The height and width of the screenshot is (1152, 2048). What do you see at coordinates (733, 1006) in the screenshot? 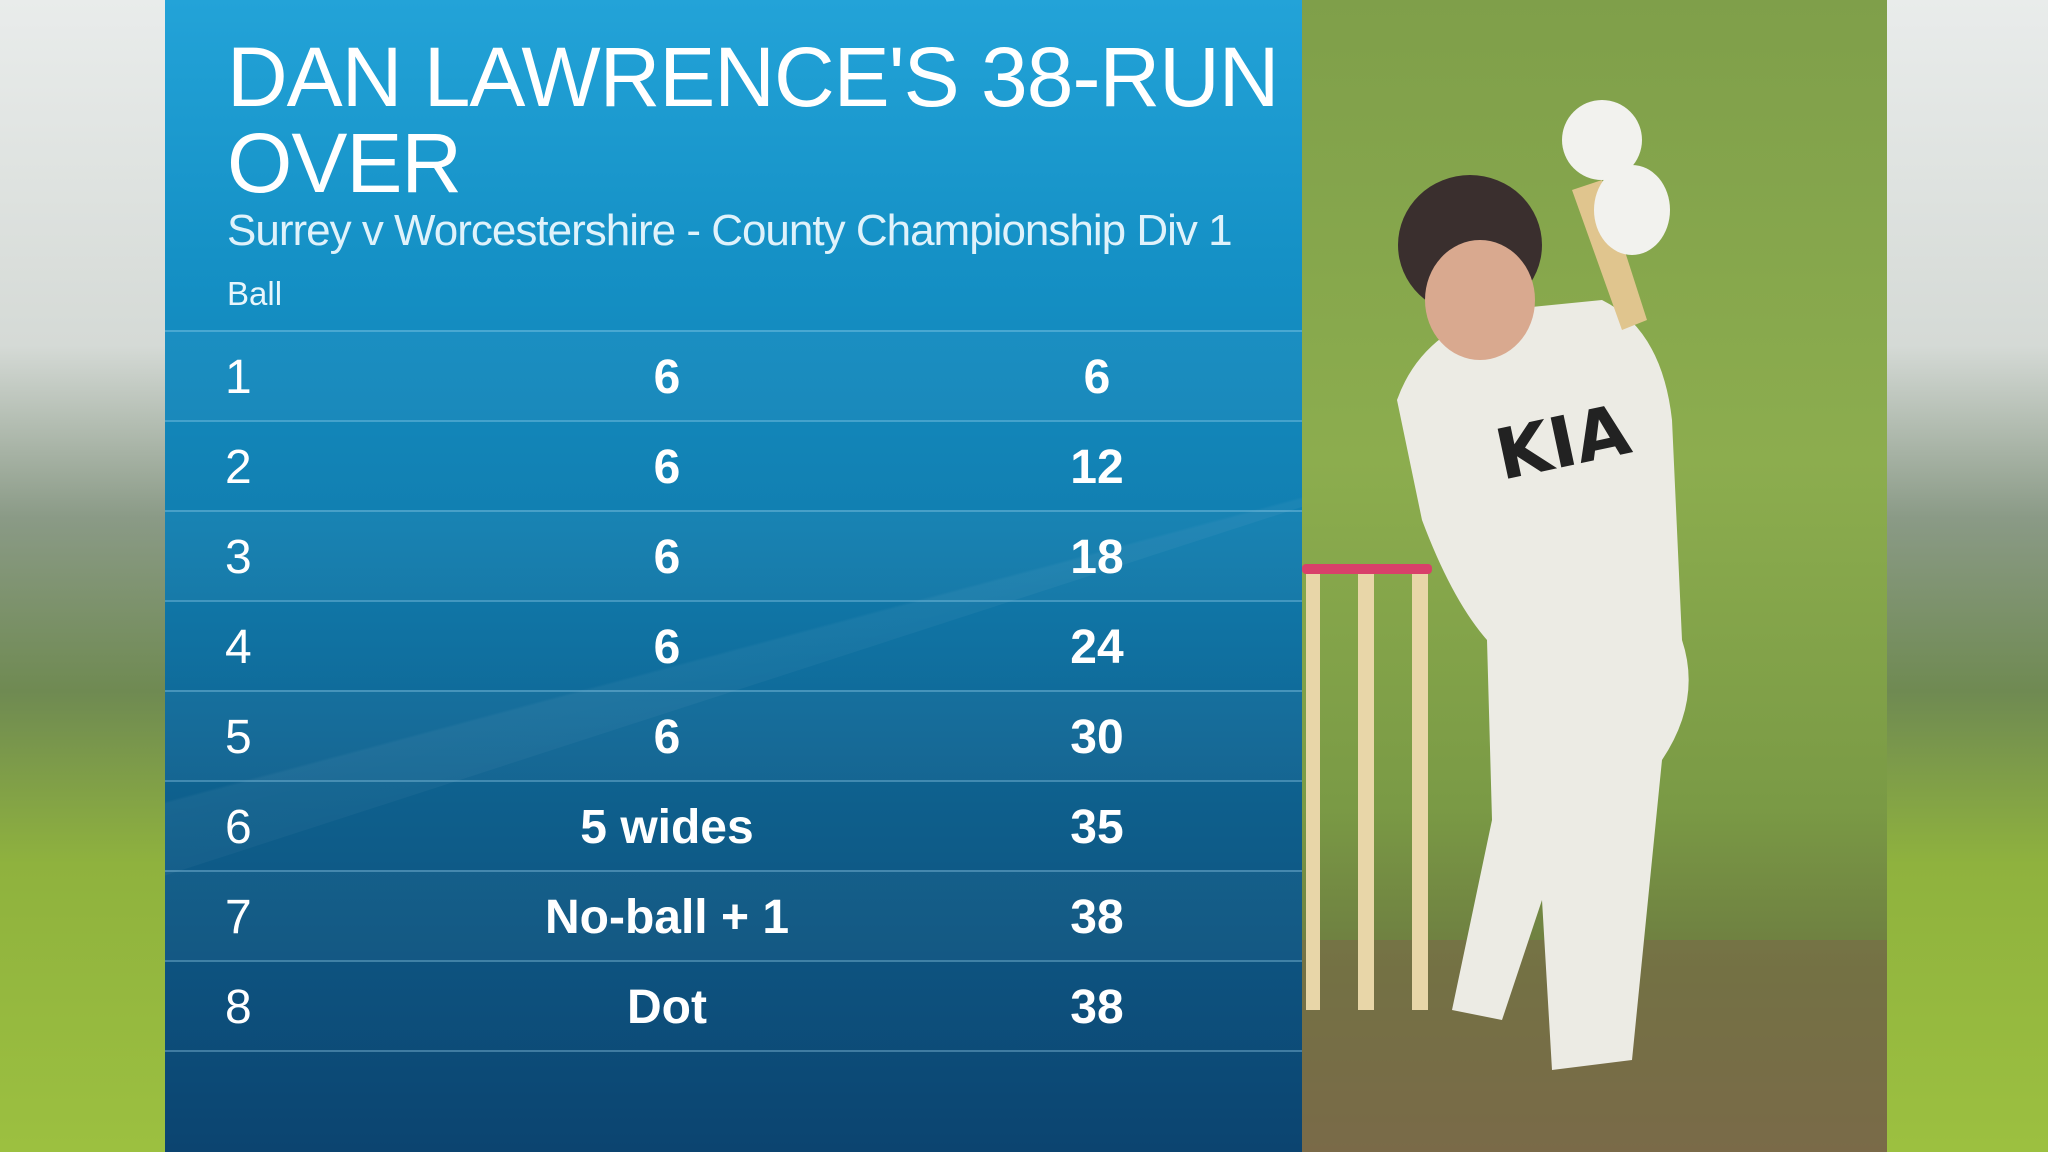
I see `table-row: 8 Dot 38` at bounding box center [733, 1006].